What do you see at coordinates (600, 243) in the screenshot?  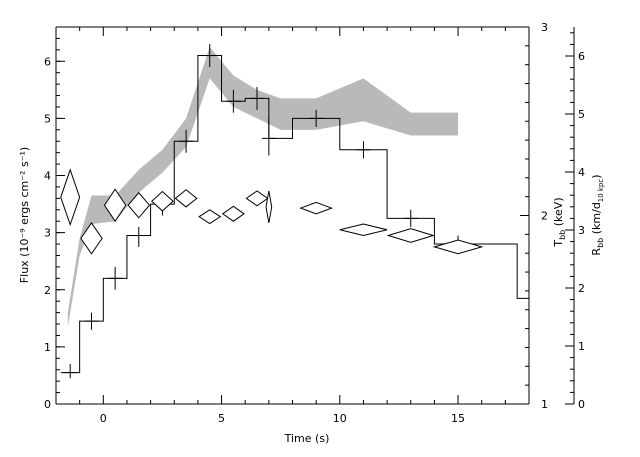 I see `y3-title-sub: bb` at bounding box center [600, 243].